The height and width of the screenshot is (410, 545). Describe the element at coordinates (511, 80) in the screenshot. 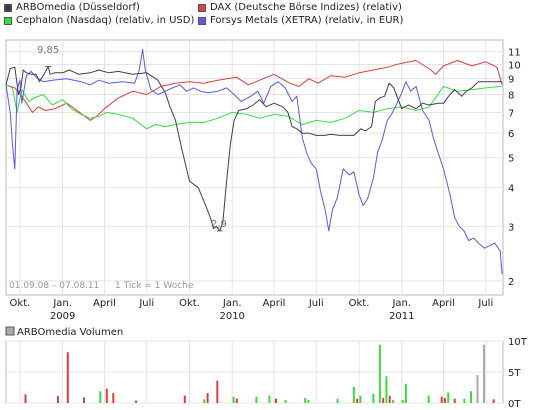

I see `y-tick-label: 9` at that location.